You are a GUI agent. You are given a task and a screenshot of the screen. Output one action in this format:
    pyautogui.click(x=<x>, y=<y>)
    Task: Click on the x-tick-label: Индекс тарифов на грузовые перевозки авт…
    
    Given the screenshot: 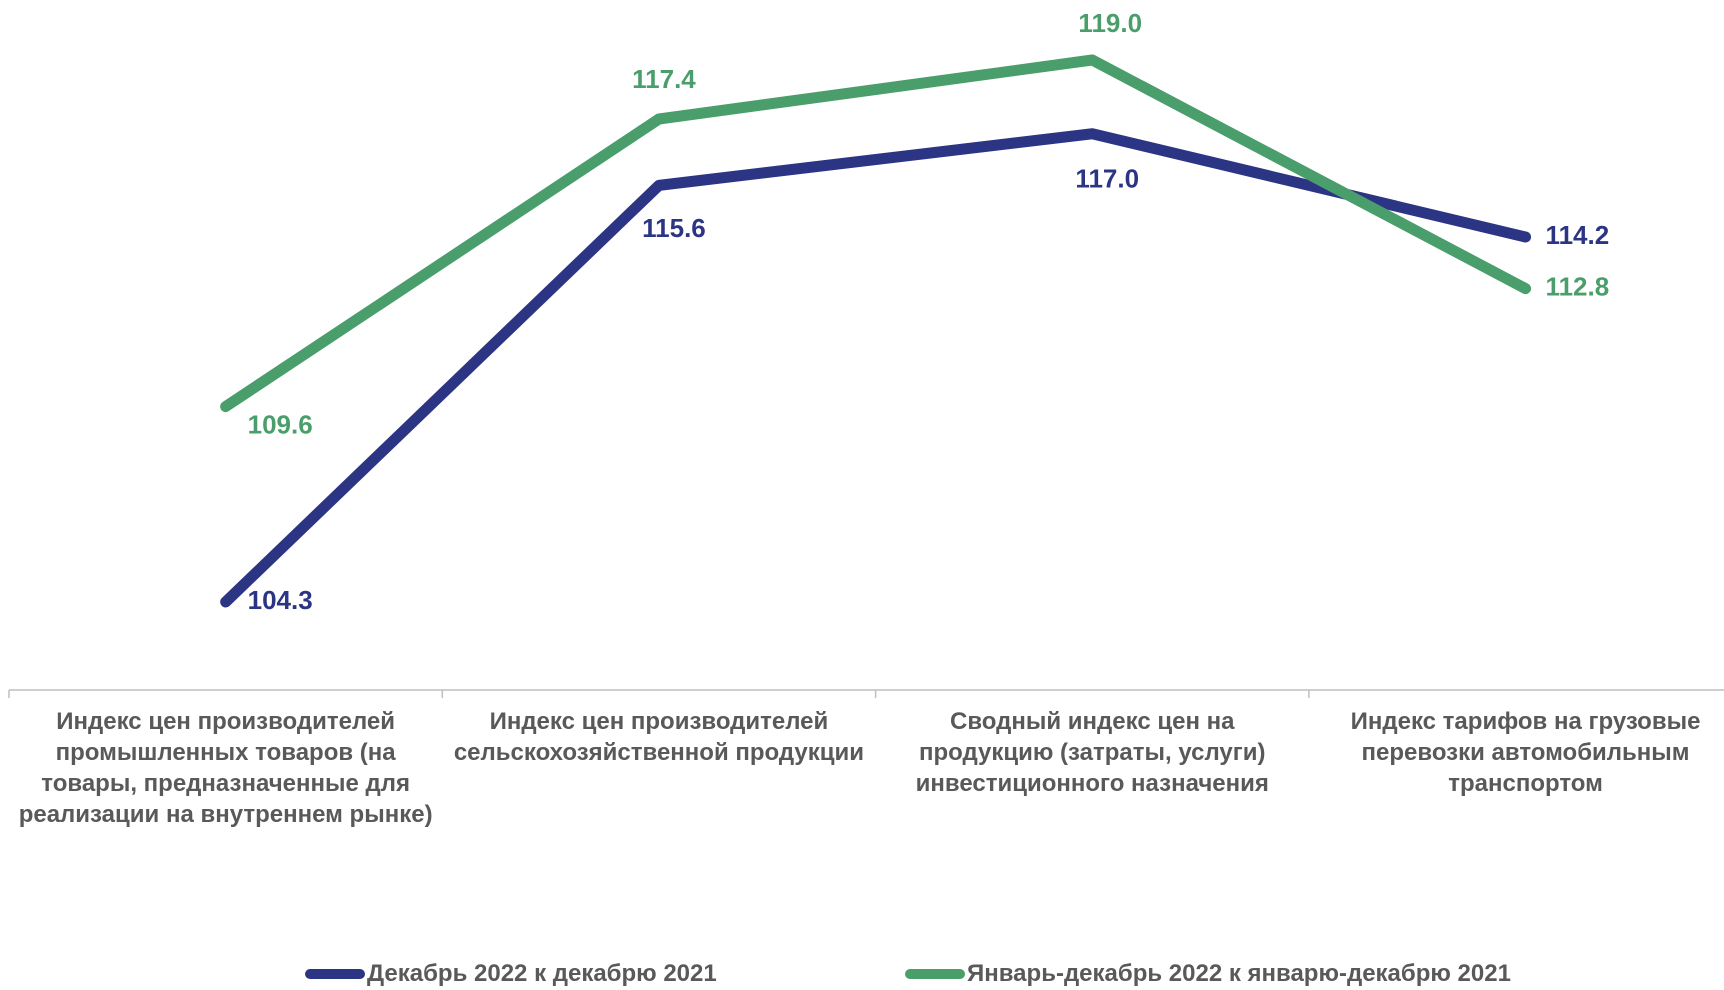 What is the action you would take?
    pyautogui.click(x=1525, y=752)
    